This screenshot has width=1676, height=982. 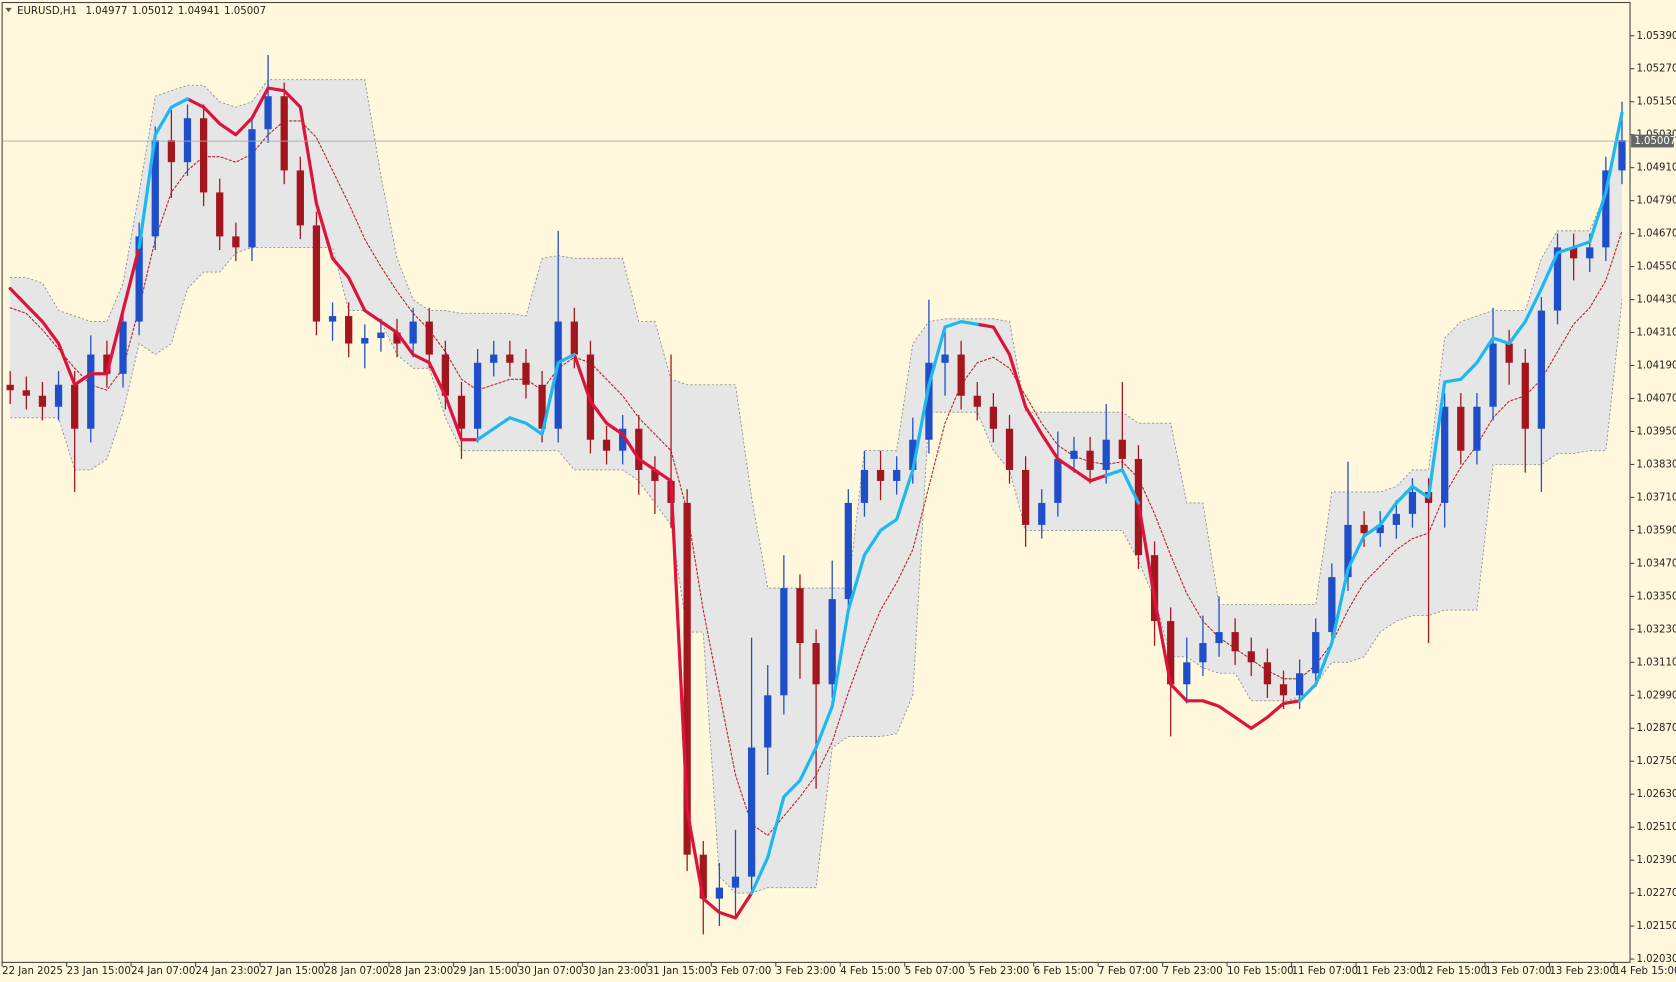 What do you see at coordinates (1656, 69) in the screenshot?
I see `y-tick-label: 1.05270` at bounding box center [1656, 69].